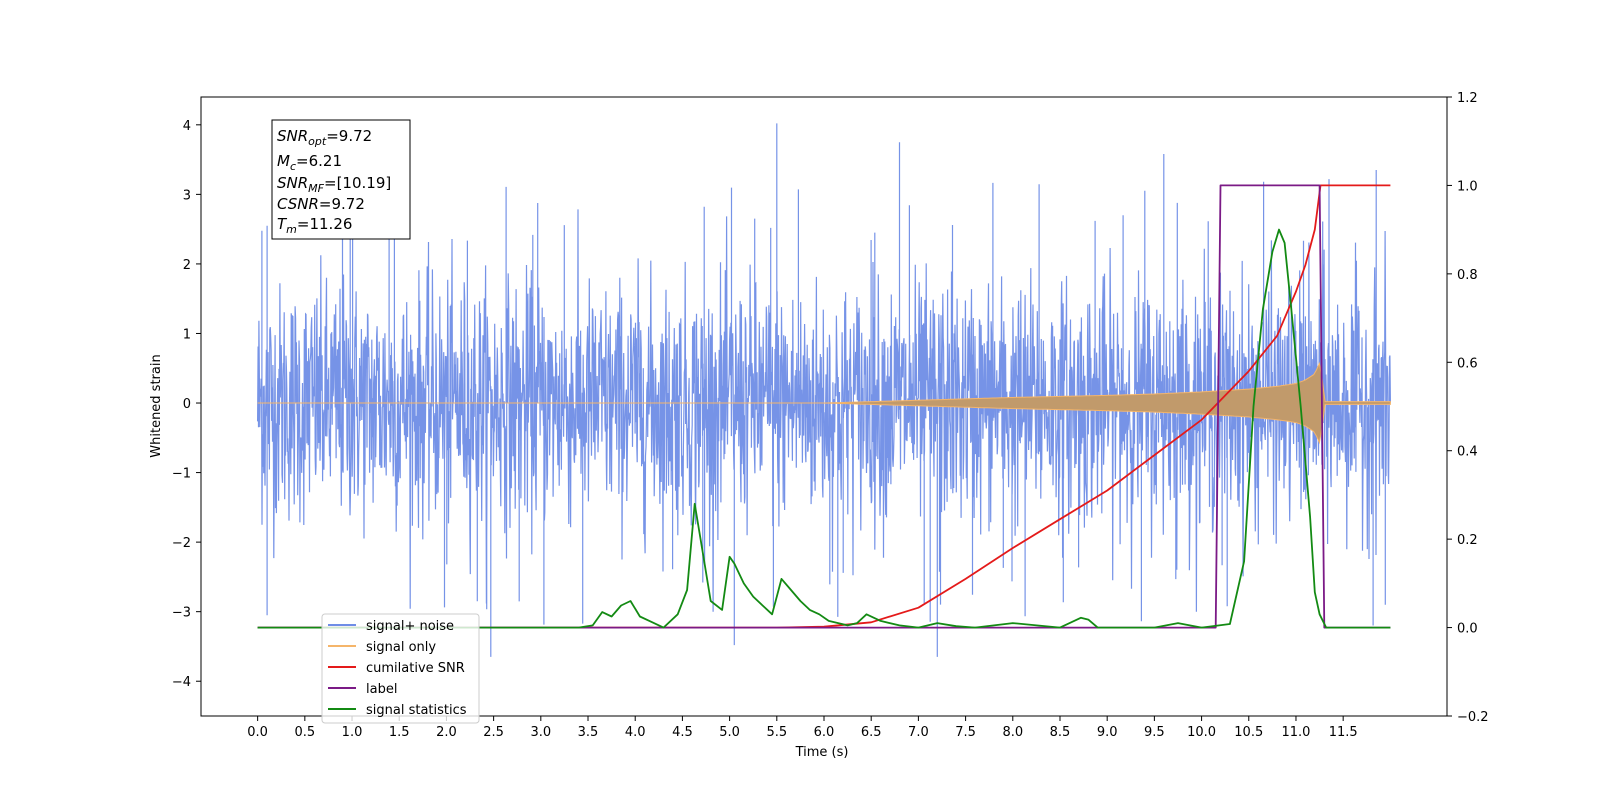  What do you see at coordinates (334, 184) in the screenshot?
I see `info-snr-mf: SNRMF=[10.19]` at bounding box center [334, 184].